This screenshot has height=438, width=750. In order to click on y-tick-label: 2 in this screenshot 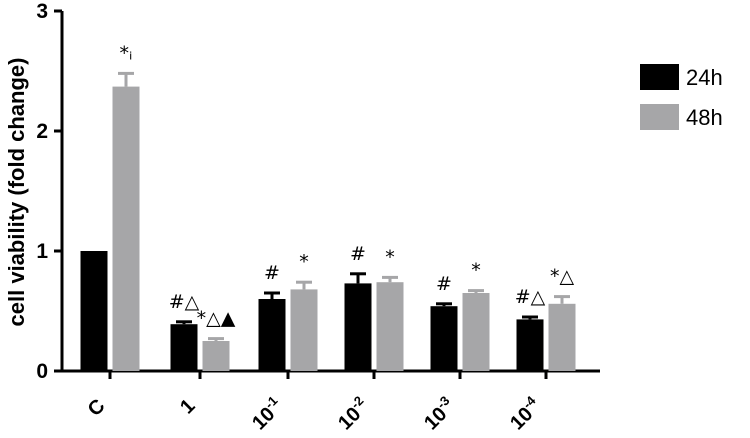, I will do `click(42, 131)`.